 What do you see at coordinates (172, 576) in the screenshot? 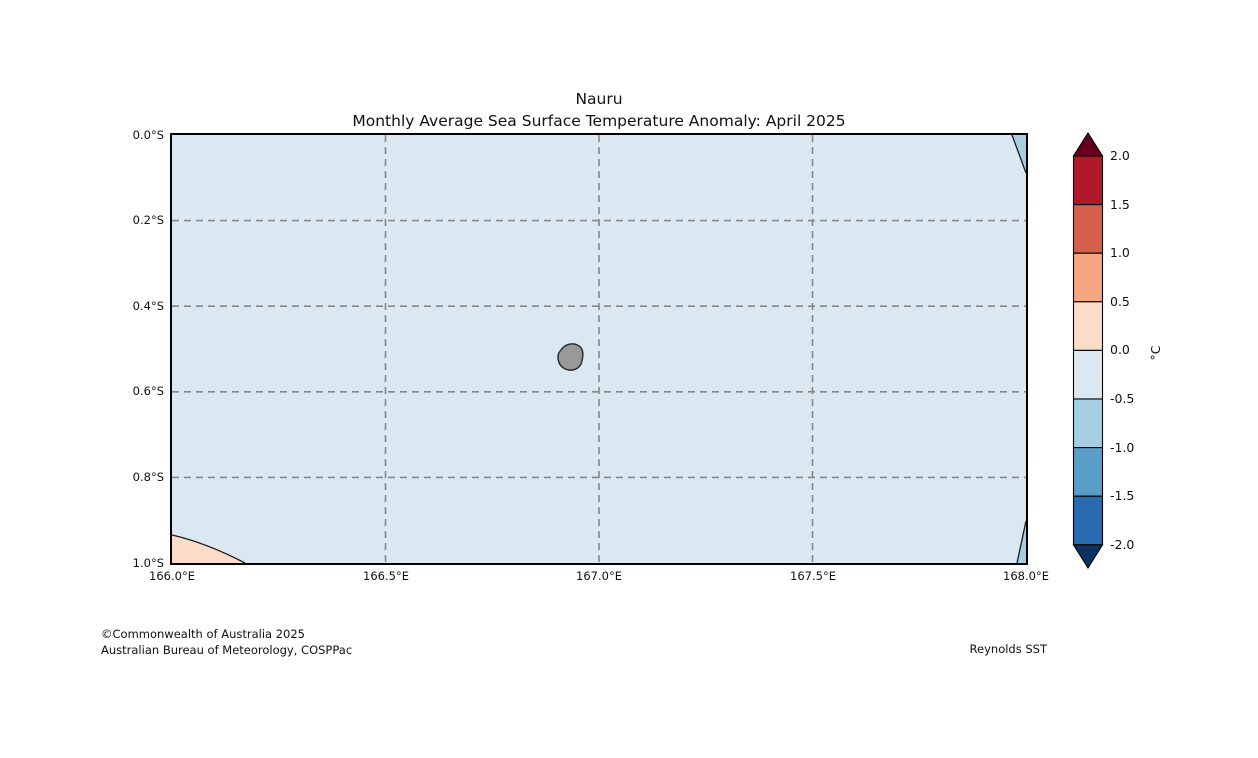
I see `xtick-166-0e: 166.0°E` at bounding box center [172, 576].